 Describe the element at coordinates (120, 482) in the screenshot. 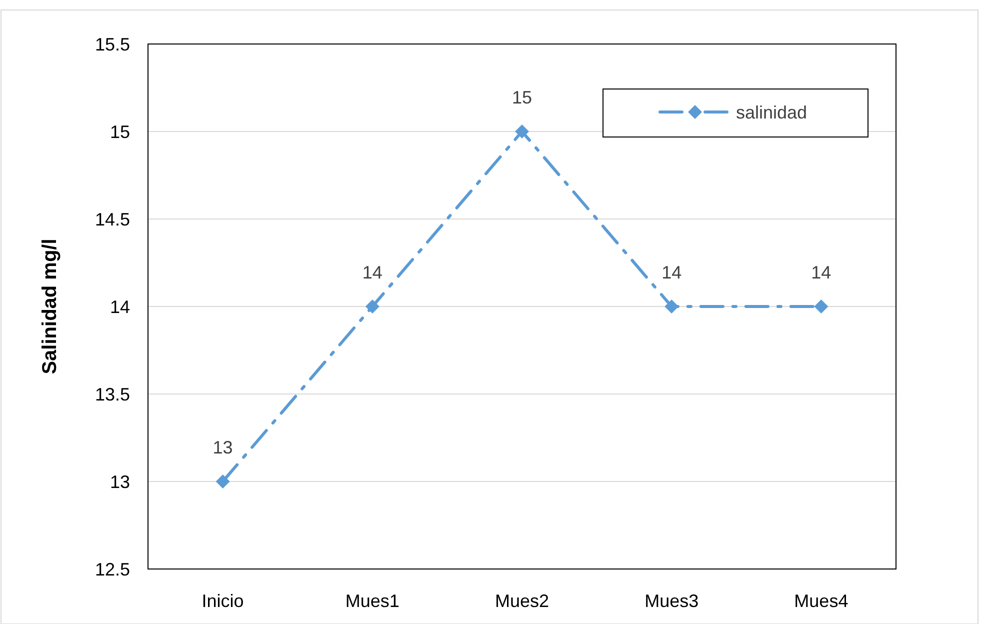

I see `y-tick-label: 13` at that location.